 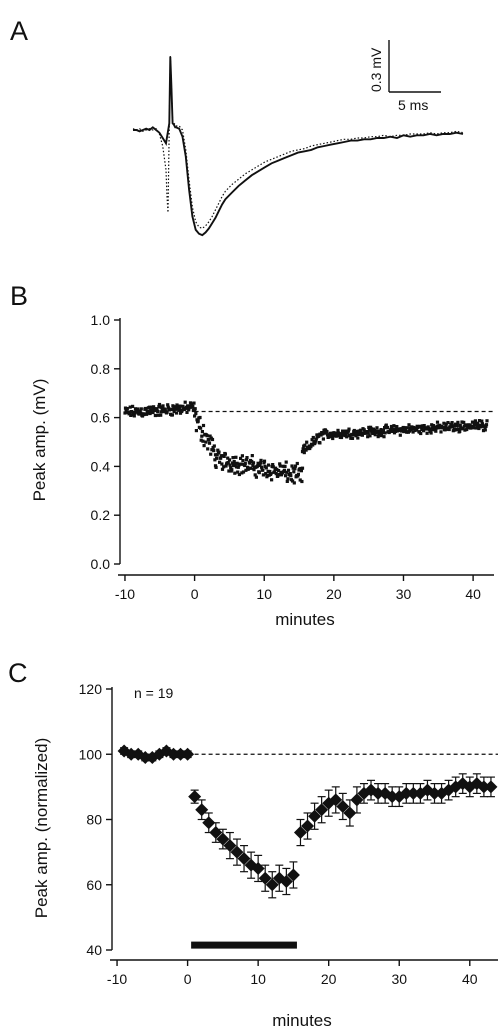 What do you see at coordinates (94, 820) in the screenshot?
I see `panel-c-y-tick-label: 80` at bounding box center [94, 820].